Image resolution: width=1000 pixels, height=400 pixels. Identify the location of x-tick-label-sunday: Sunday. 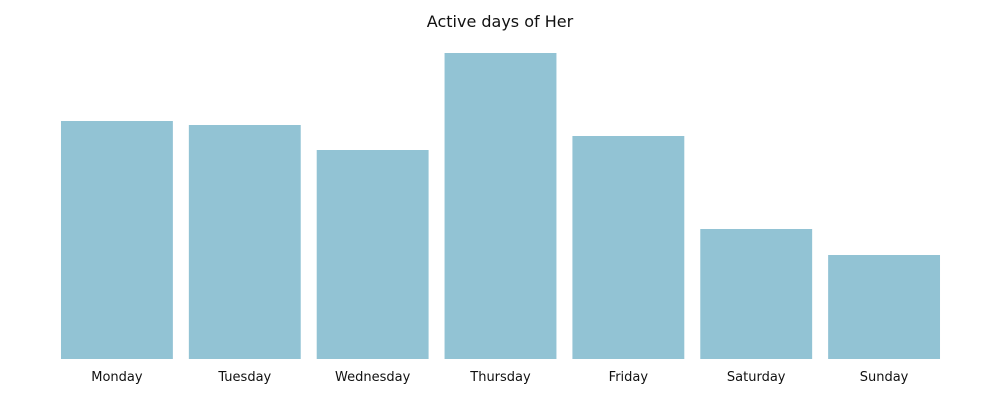
(884, 377).